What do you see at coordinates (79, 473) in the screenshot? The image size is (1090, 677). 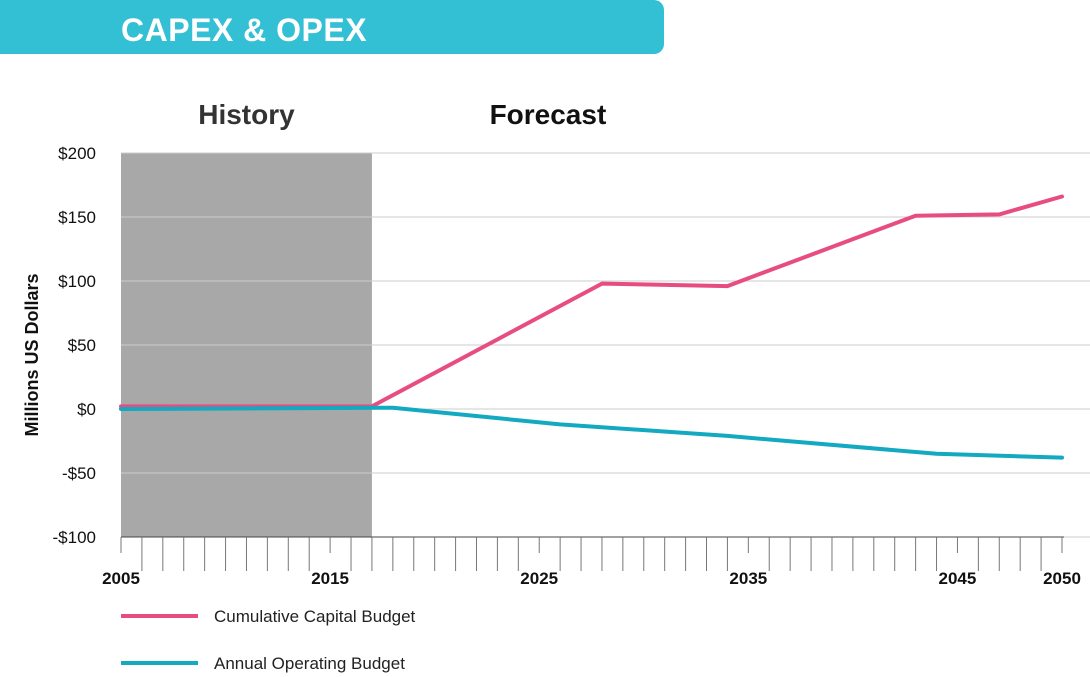 I see `y-tick-label: -$50` at bounding box center [79, 473].